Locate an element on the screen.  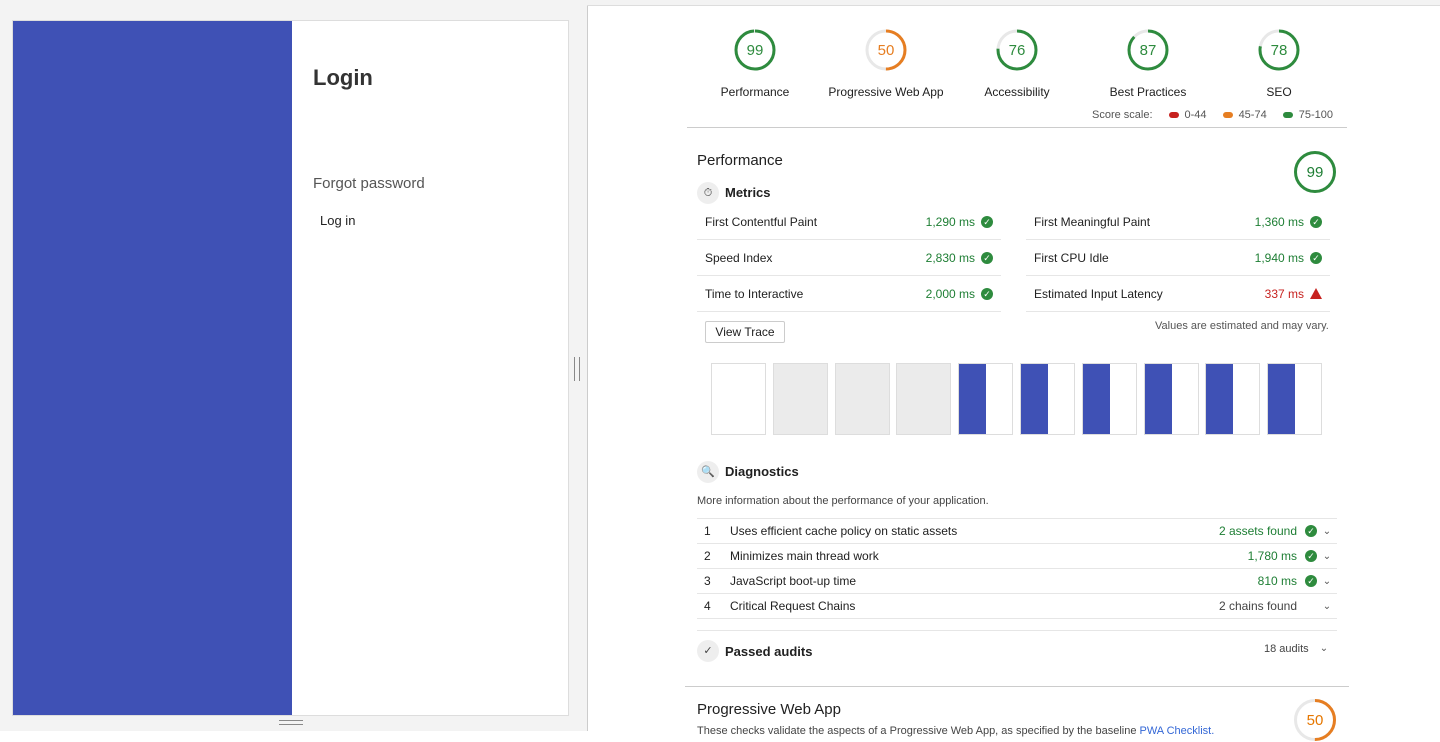
stopwatch-icon: ⏱ is located at coordinates (708, 193).